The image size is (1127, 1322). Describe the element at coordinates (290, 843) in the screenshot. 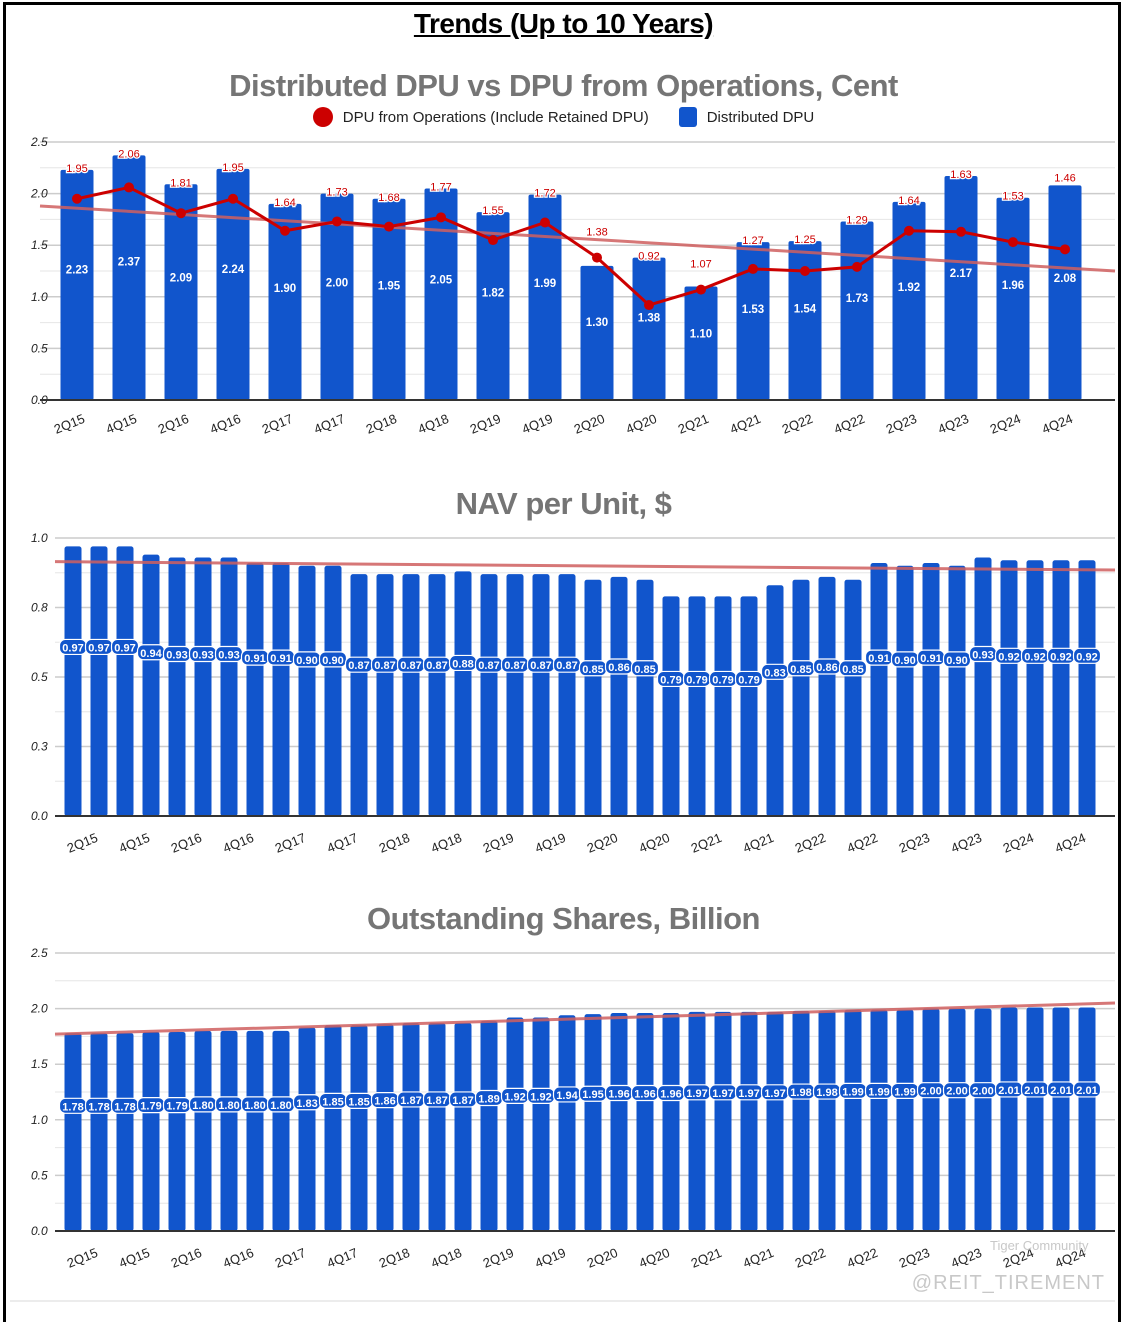

I see `x-tick-label: 2Q17` at that location.